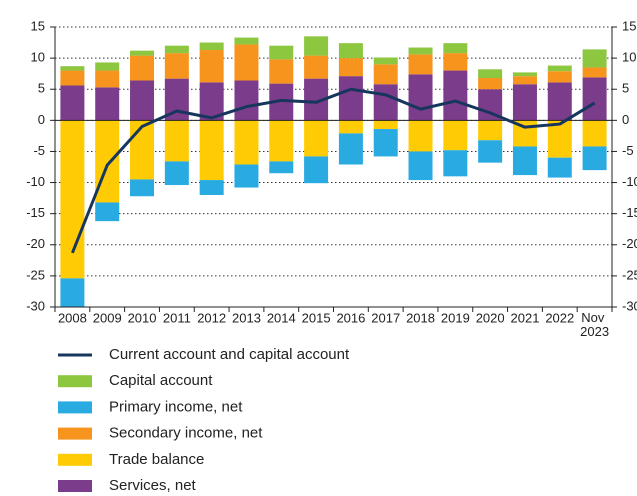 The width and height of the screenshot is (637, 496). I want to click on y-tick-label: -10, so click(35, 181).